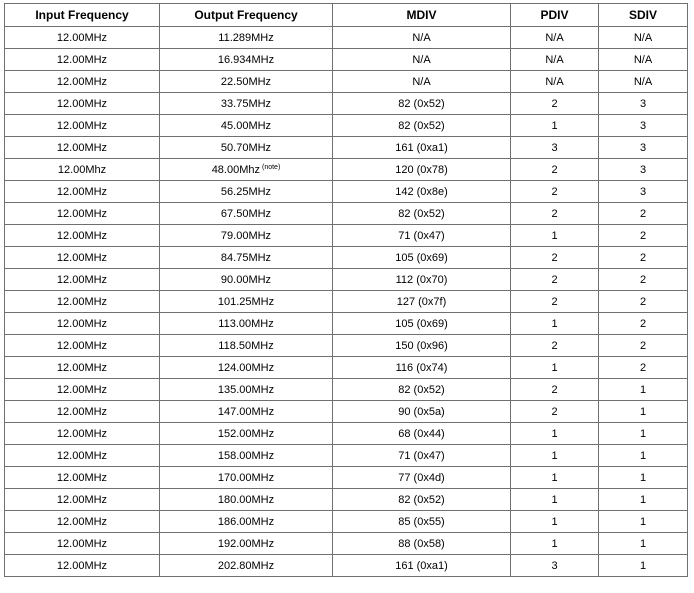 The width and height of the screenshot is (694, 593). Describe the element at coordinates (346, 81) in the screenshot. I see `table-row: 12.00MHz 22.50MHz N/A N/A N/A` at that location.